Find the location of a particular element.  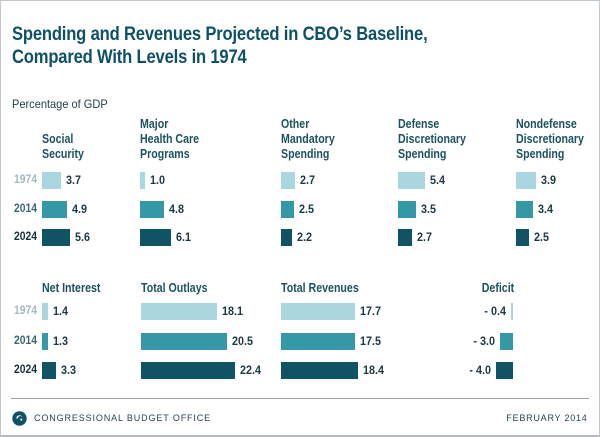

bar-2024-social-security is located at coordinates (56, 237).